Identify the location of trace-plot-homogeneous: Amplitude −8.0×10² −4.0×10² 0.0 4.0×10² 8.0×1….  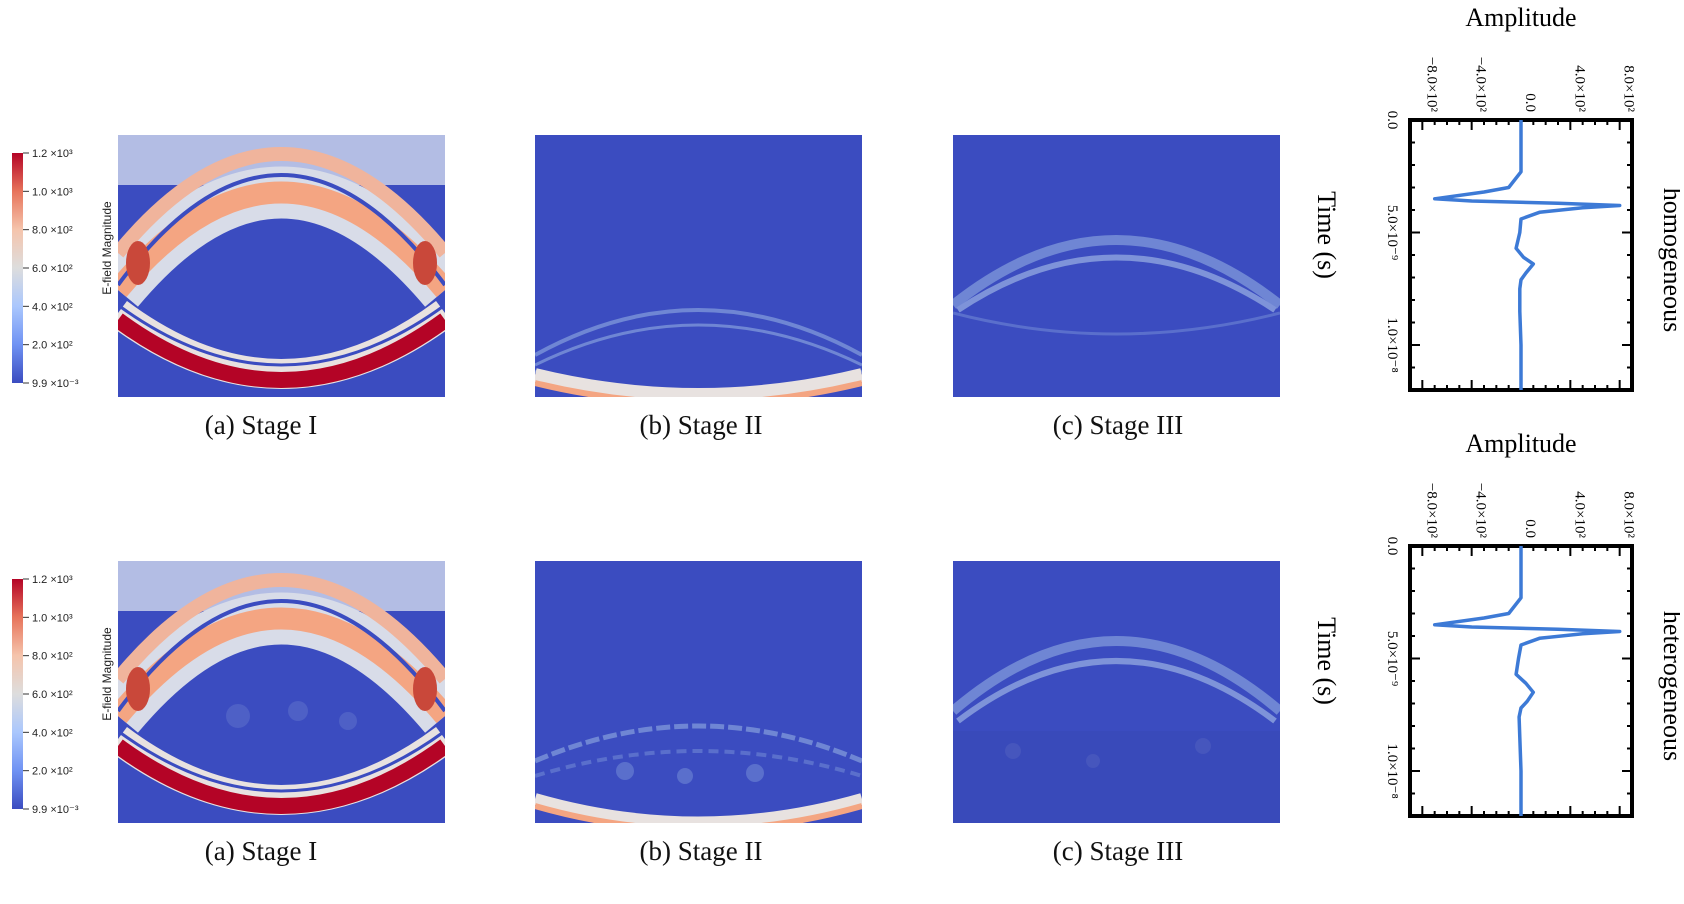
(1485, 215).